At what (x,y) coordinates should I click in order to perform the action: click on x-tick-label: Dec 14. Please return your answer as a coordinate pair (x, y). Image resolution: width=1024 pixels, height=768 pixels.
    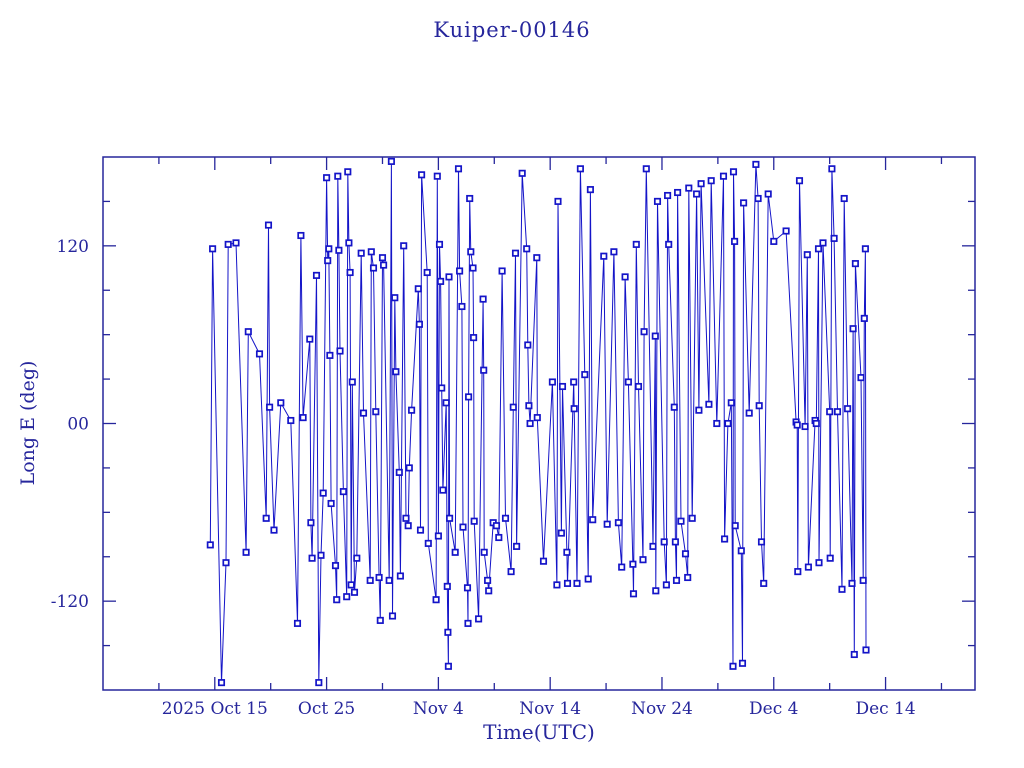
    Looking at the image, I should click on (885, 709).